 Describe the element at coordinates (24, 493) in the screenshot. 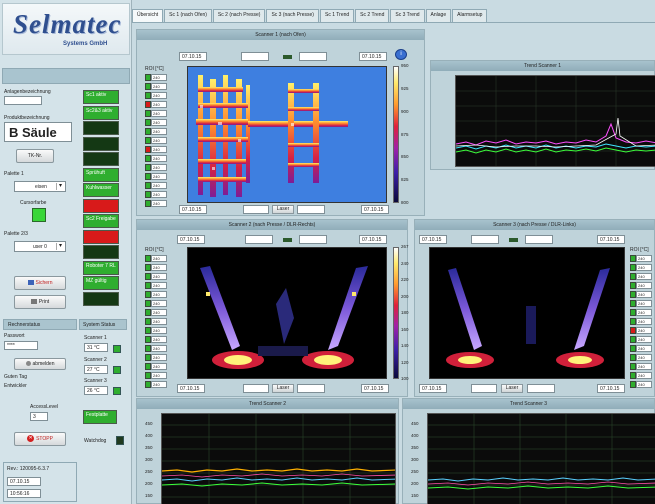

I see `time-readout: 10:56:16` at that location.